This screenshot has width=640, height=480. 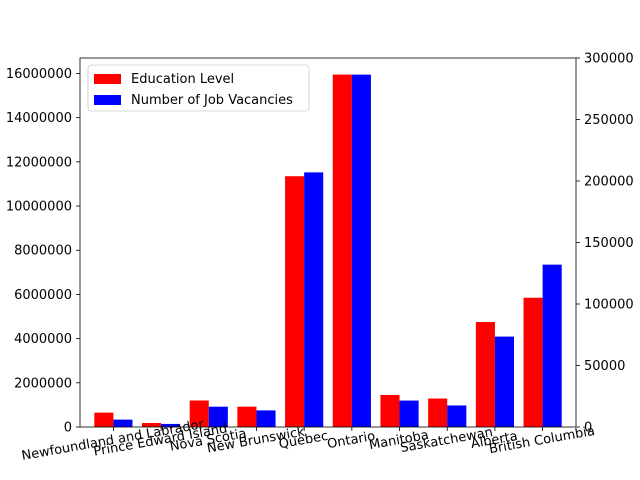 What do you see at coordinates (604, 366) in the screenshot?
I see `right-axis-tick-label: 50000` at bounding box center [604, 366].